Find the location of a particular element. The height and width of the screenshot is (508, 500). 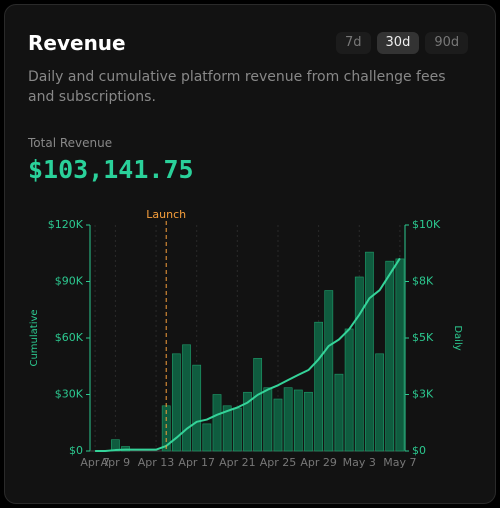

y-tick-label: $0 is located at coordinates (76, 450).